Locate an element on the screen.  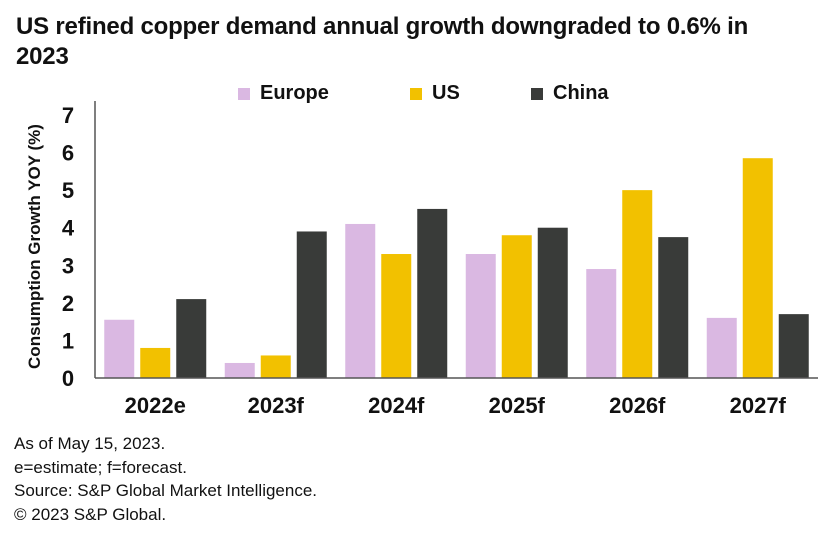
y-tick-label: 6 is located at coordinates (68, 153).